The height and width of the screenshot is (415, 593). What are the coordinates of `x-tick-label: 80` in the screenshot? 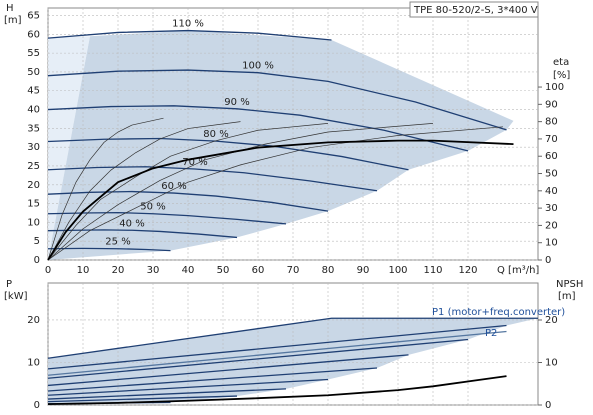 It's located at (328, 270).